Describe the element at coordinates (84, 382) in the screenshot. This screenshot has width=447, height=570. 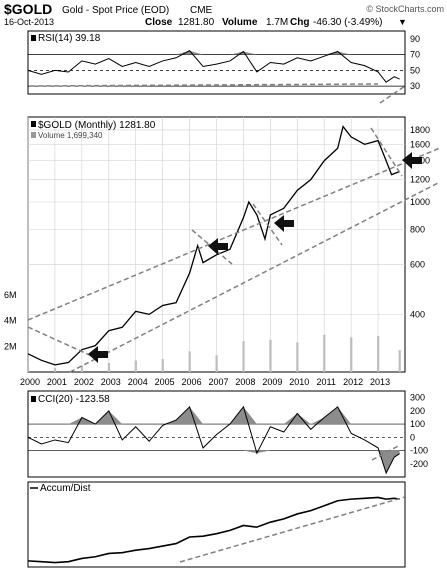
I see `x-tick-label: 2002` at that location.